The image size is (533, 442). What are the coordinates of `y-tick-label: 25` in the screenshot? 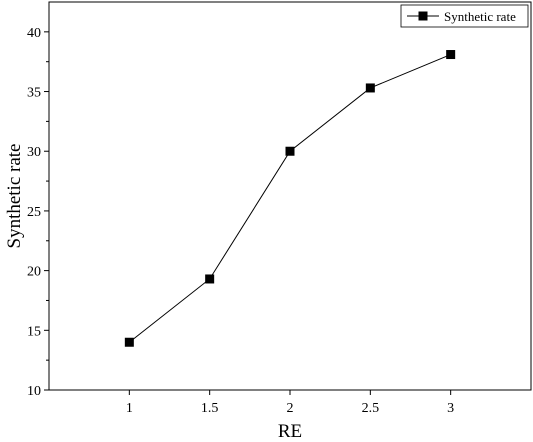 It's located at (34, 212).